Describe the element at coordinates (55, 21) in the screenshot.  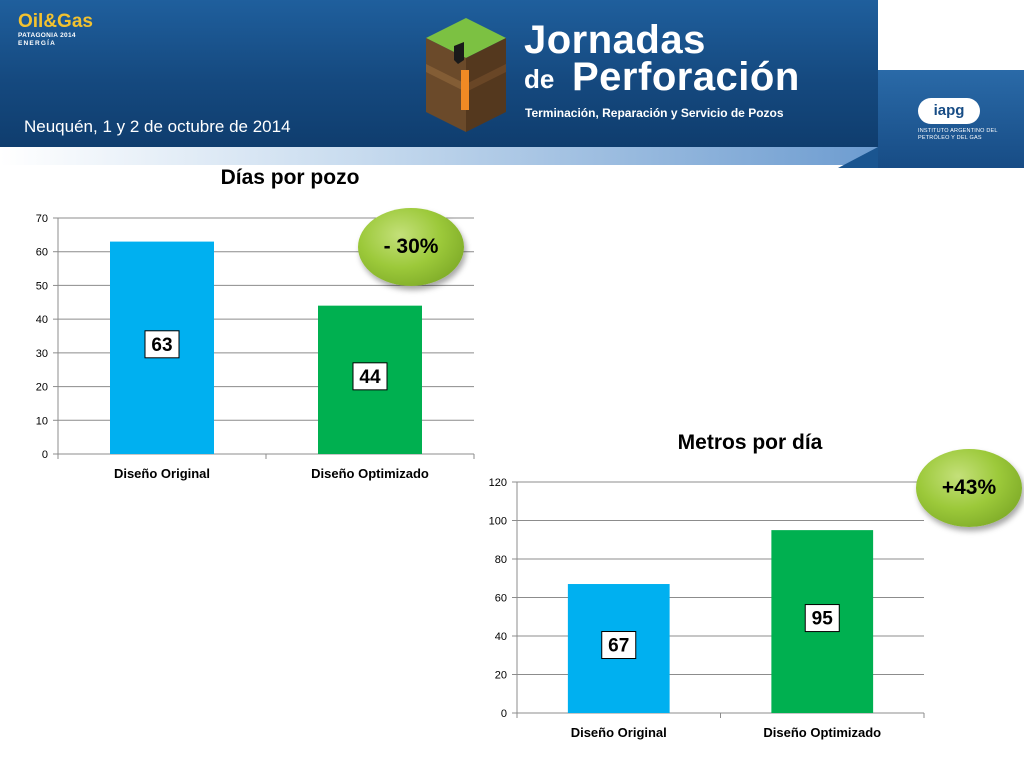
I see `event-logo-main: Oil&Gas` at that location.